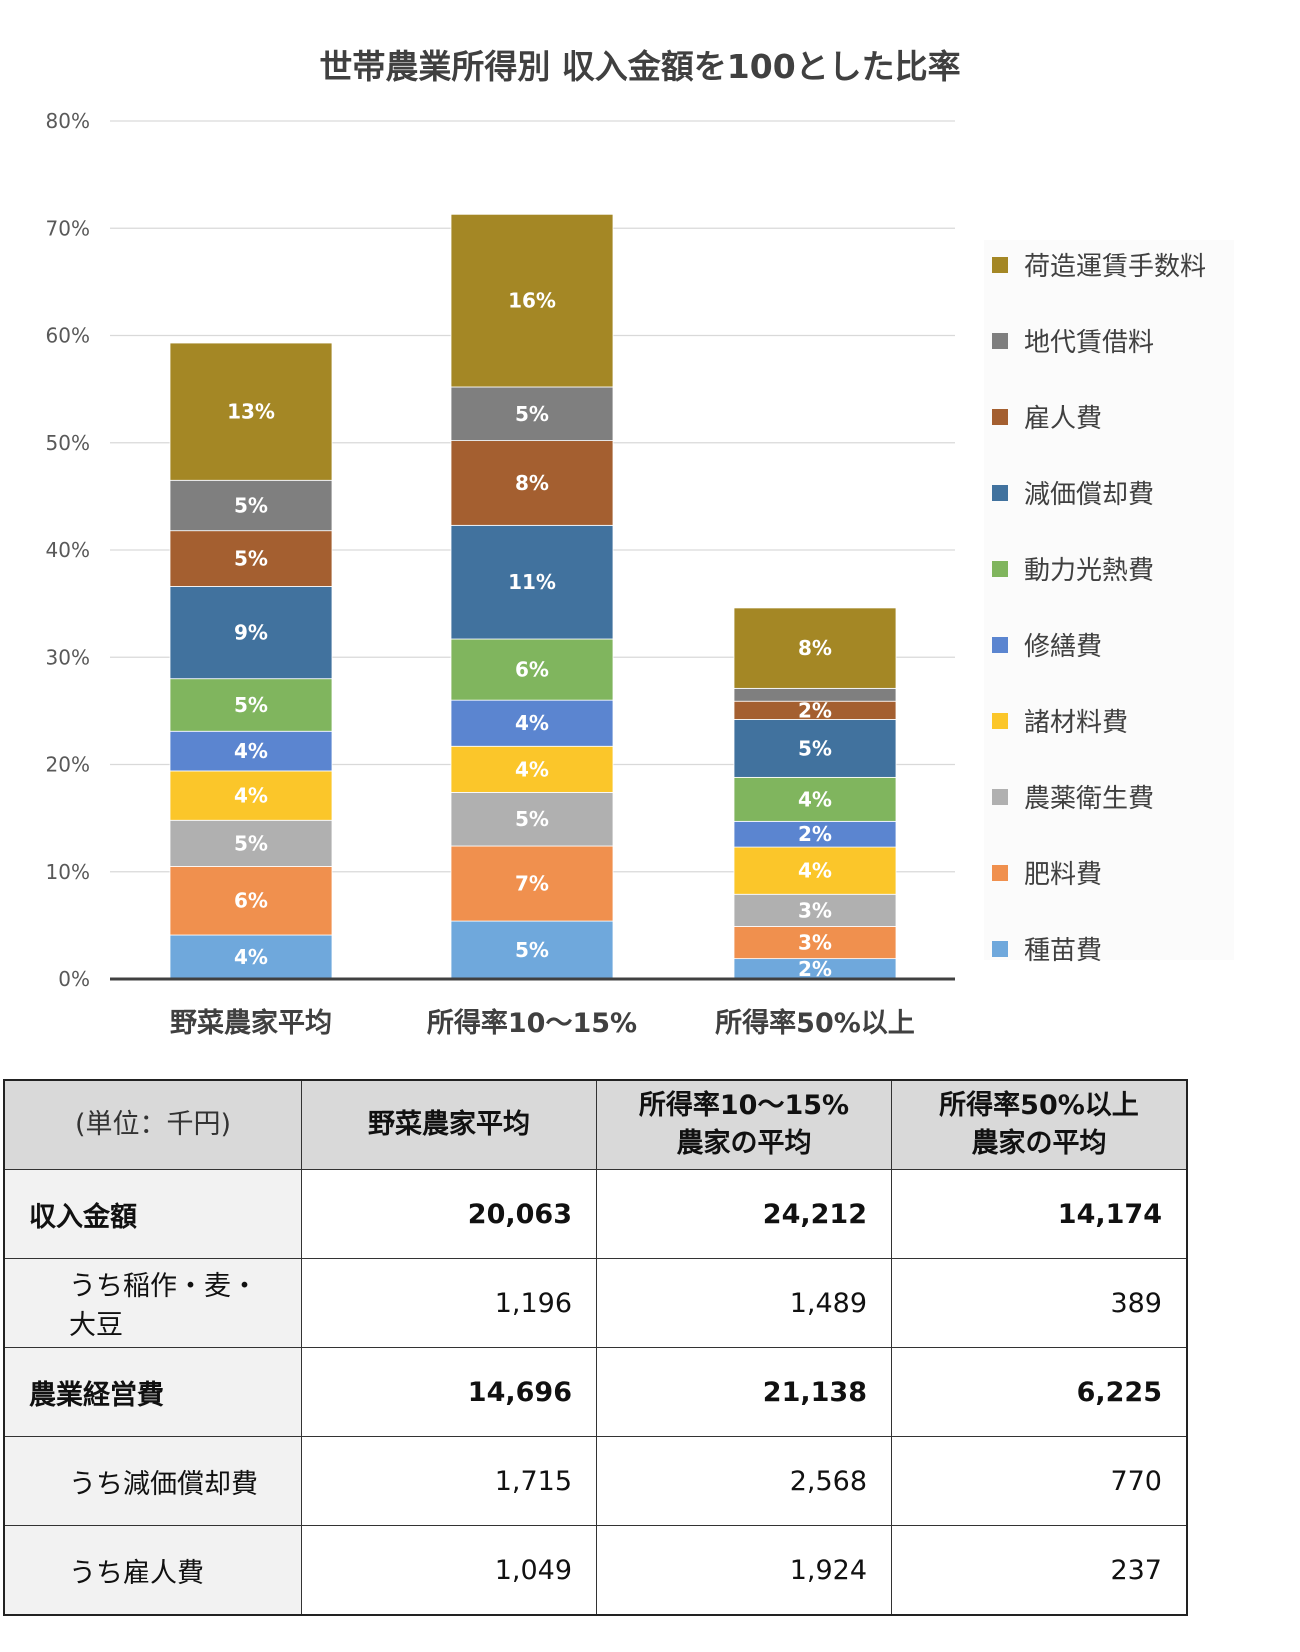  I want to click on data-label: 16%, so click(532, 301).